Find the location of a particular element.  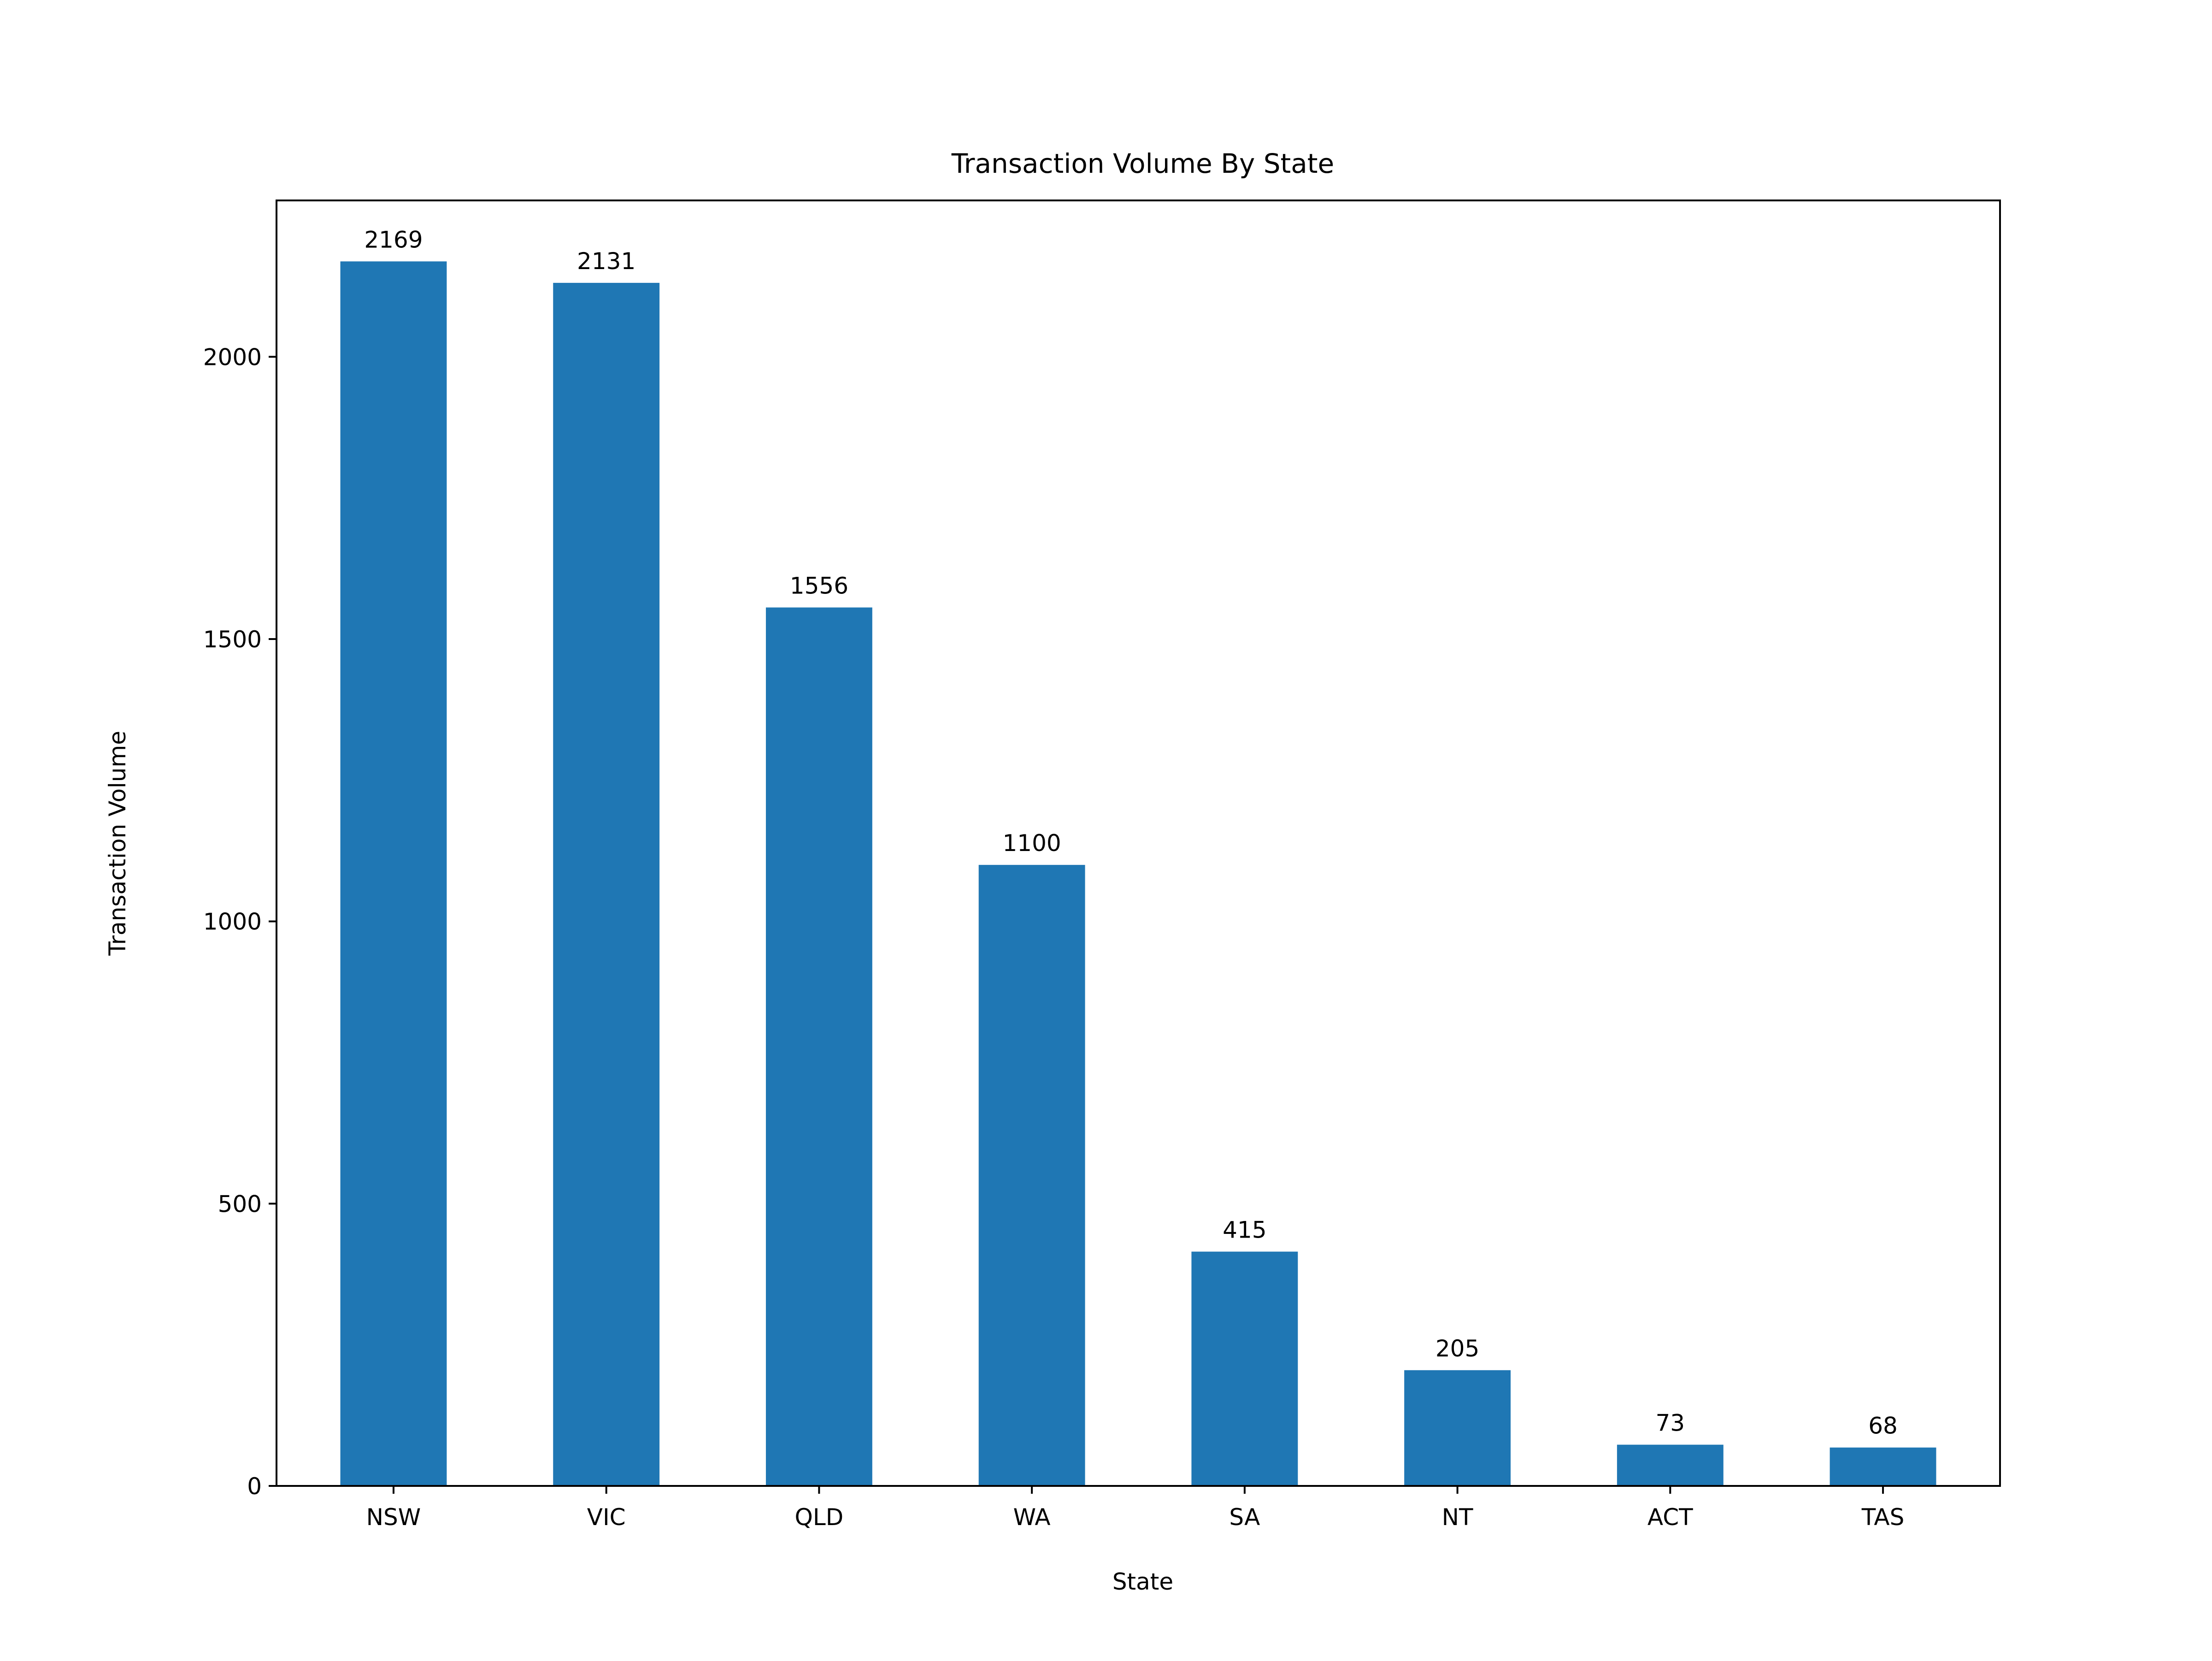

bar-act is located at coordinates (1670, 1465).